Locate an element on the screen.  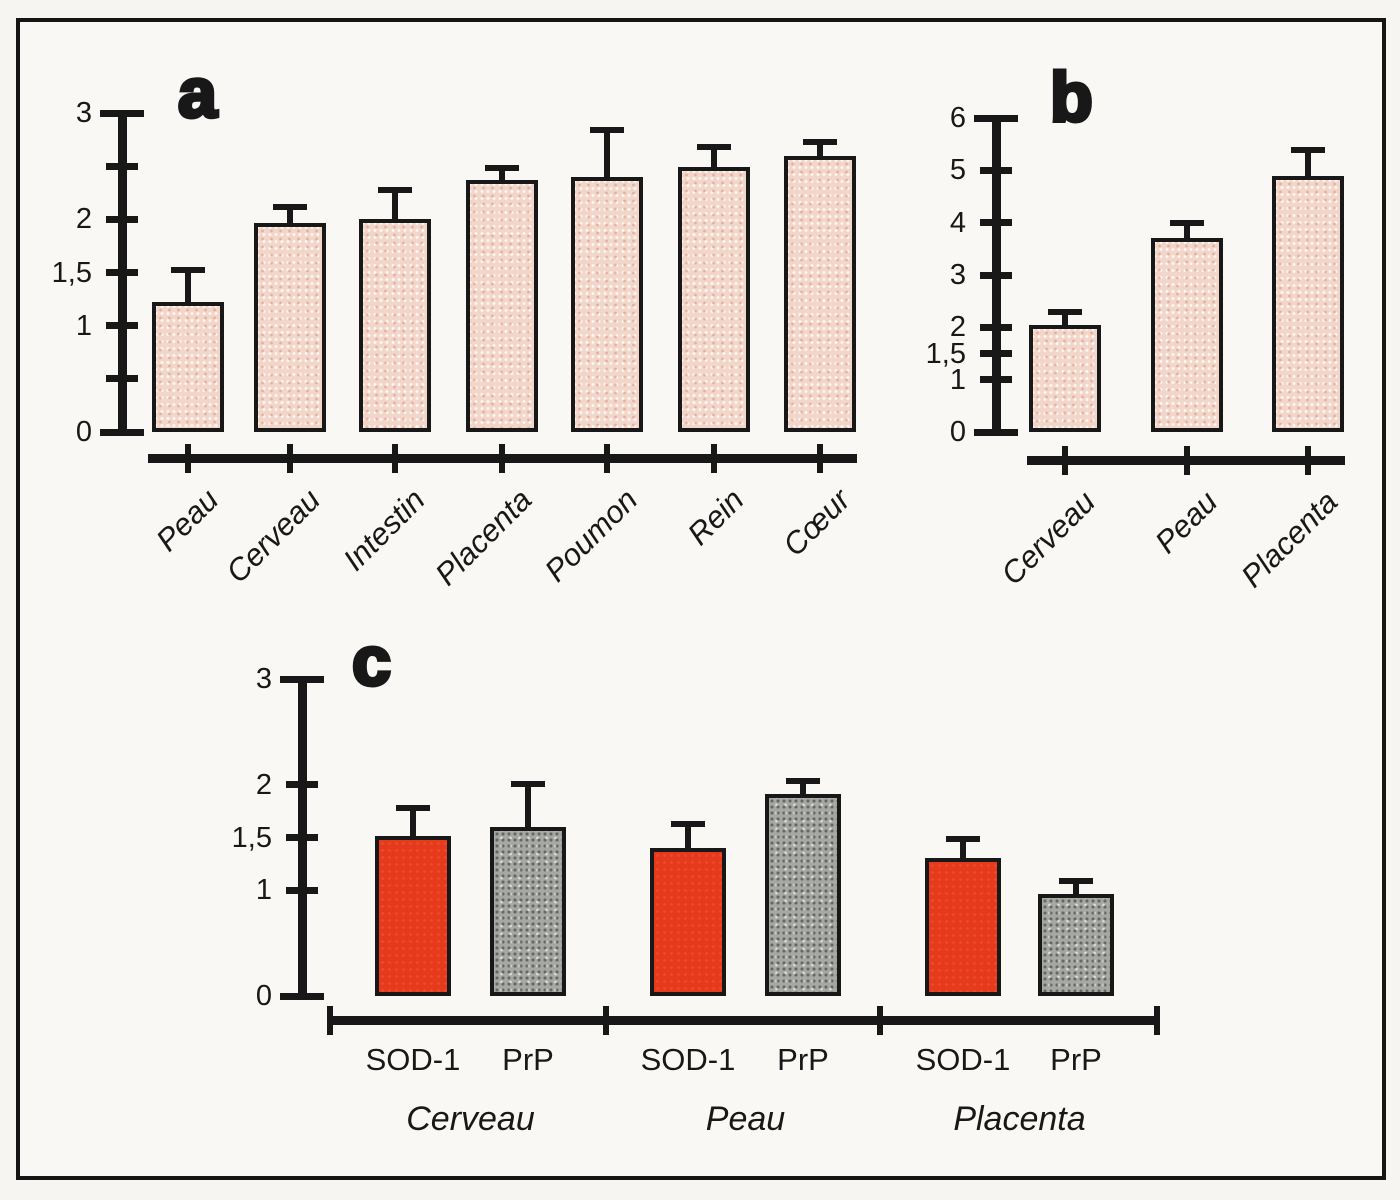
b-bar-cerveau is located at coordinates (1065, 378).